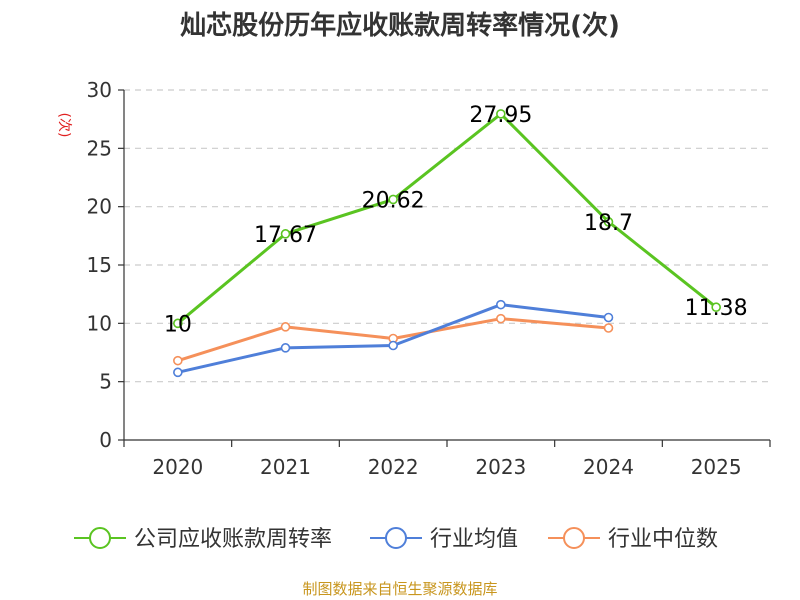  Describe the element at coordinates (99, 265) in the screenshot. I see `y-tick-label: 15` at that location.